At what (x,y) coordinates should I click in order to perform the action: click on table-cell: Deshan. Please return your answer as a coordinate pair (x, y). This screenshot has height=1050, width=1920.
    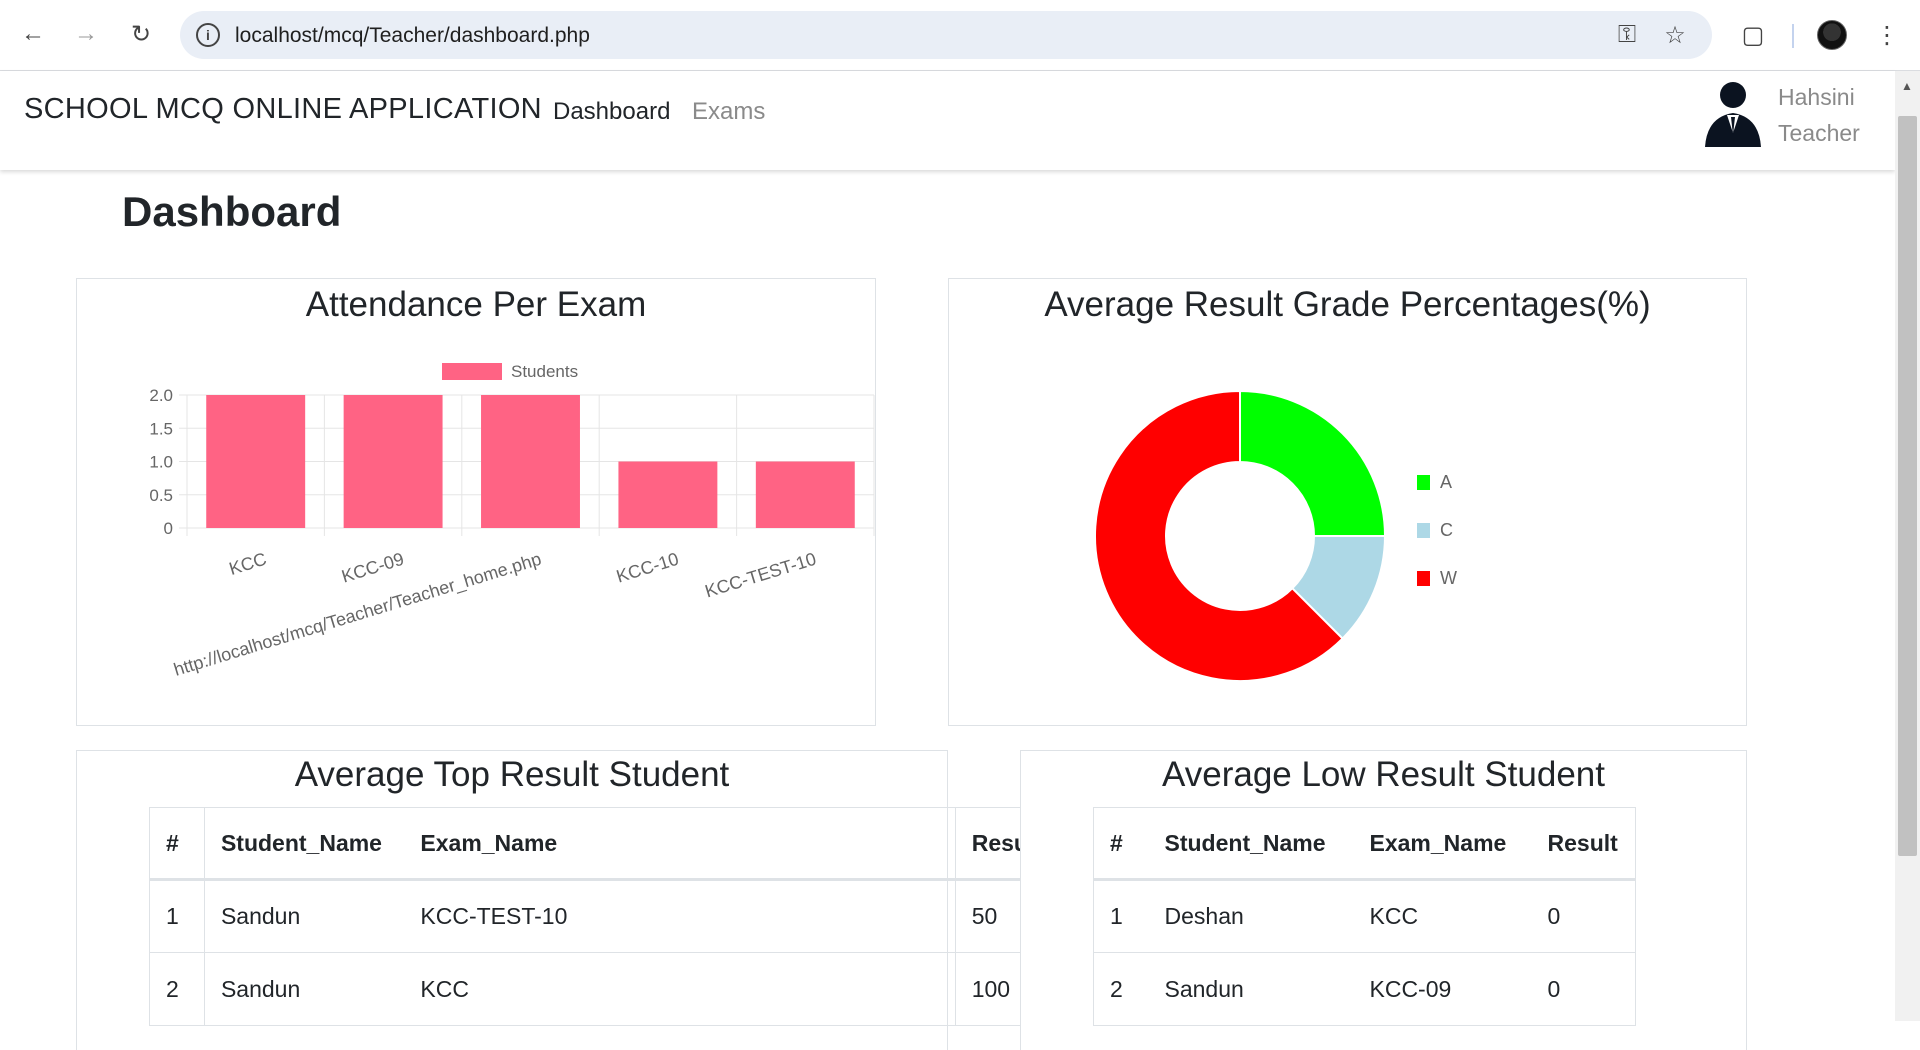
    Looking at the image, I should click on (1251, 916).